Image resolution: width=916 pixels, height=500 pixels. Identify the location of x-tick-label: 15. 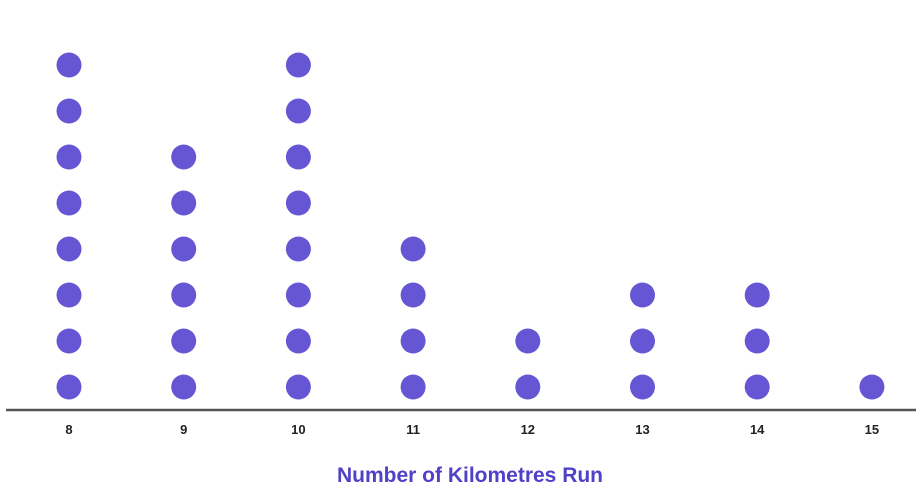
(872, 429).